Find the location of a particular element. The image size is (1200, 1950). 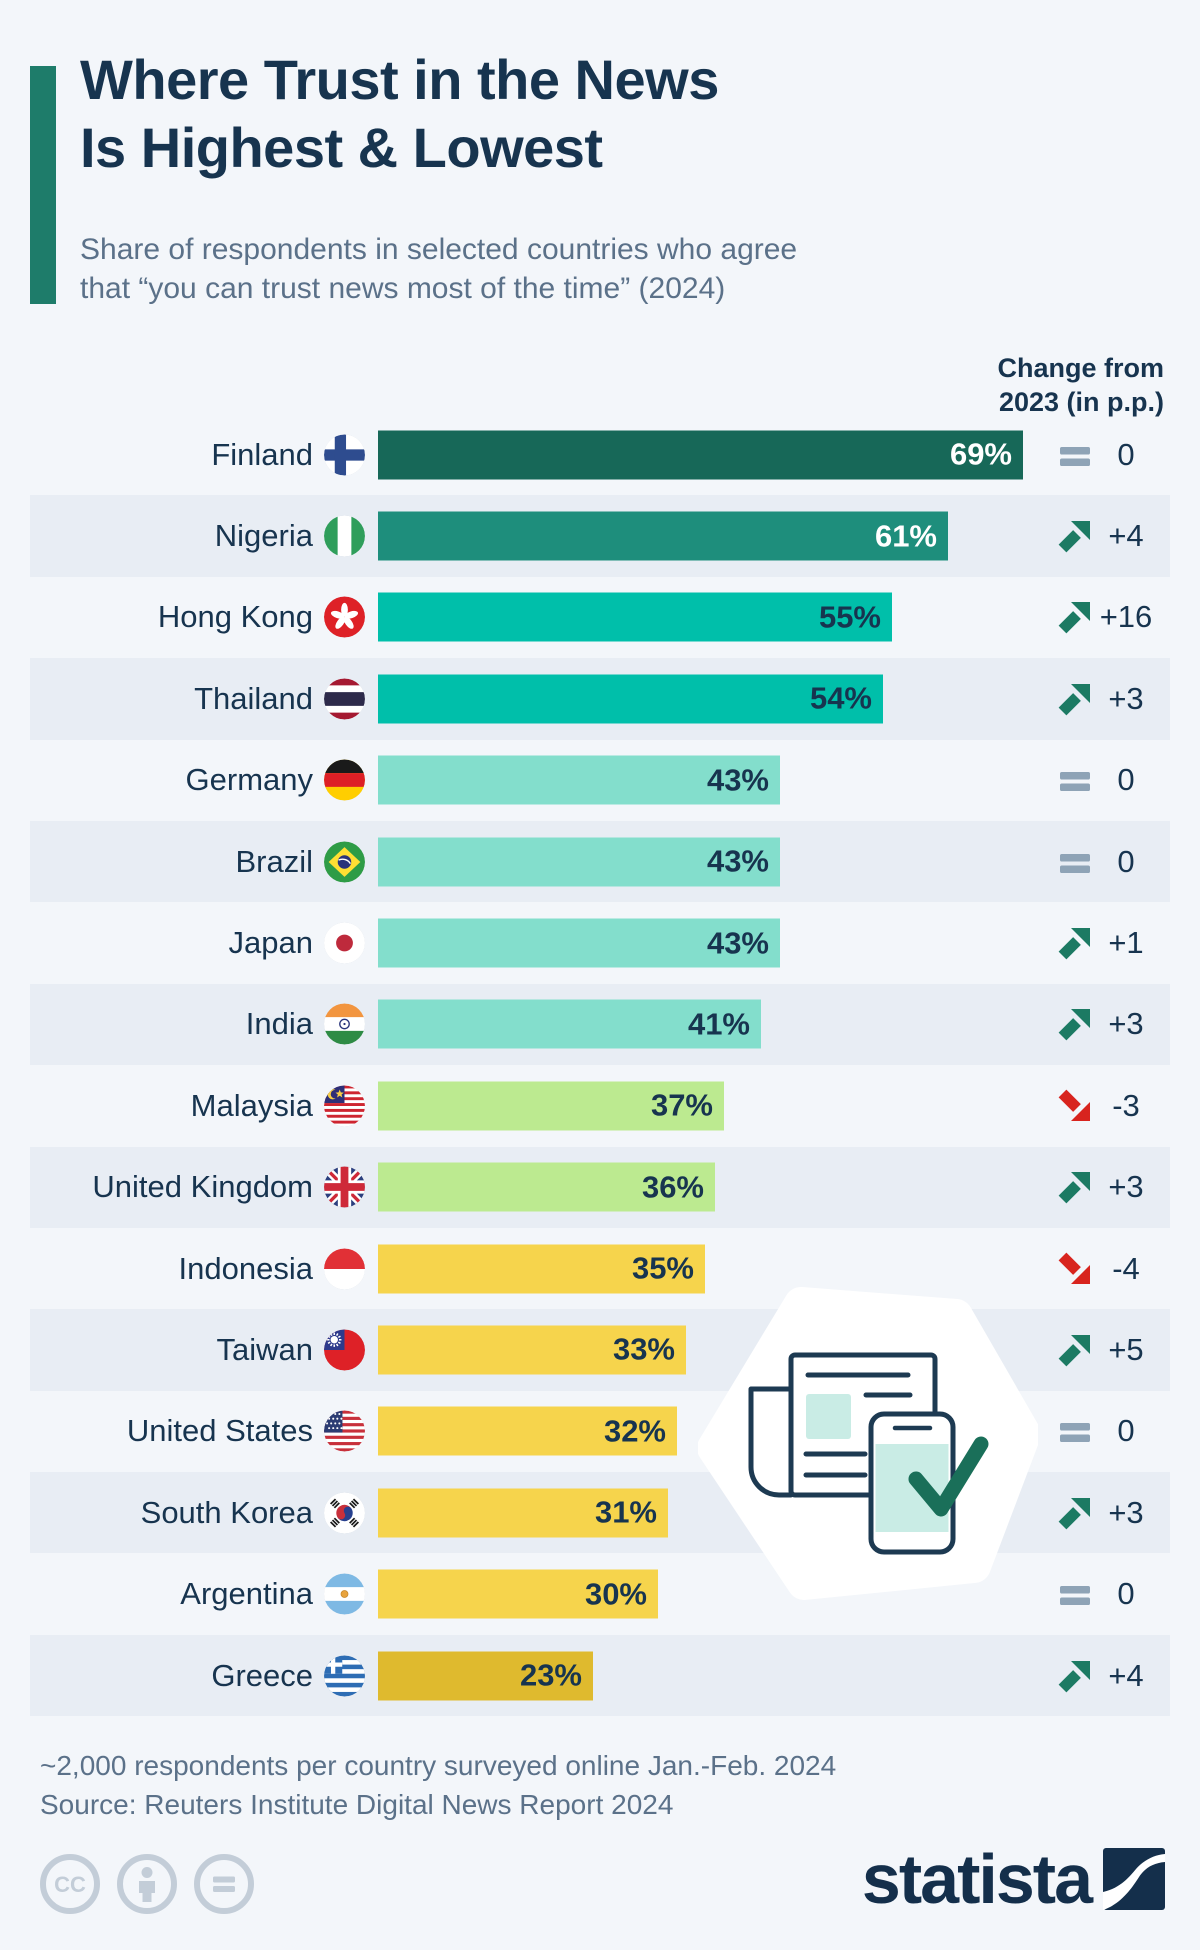

trust-bar: 37% is located at coordinates (551, 1106).